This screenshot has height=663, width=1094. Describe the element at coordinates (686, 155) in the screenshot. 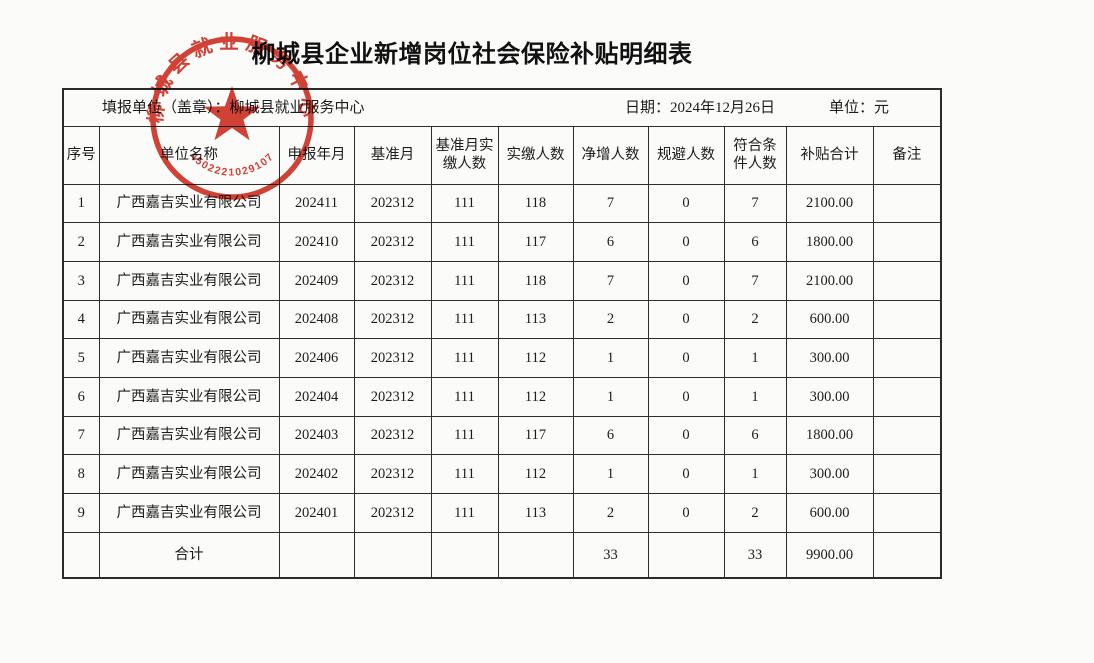

I see `column-header: 规避人数` at that location.